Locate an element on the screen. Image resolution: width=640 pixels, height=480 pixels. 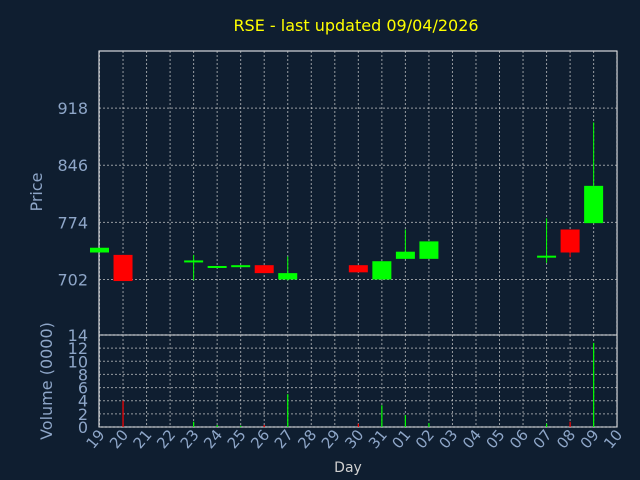
price-tick-label: 774 is located at coordinates (72, 222).